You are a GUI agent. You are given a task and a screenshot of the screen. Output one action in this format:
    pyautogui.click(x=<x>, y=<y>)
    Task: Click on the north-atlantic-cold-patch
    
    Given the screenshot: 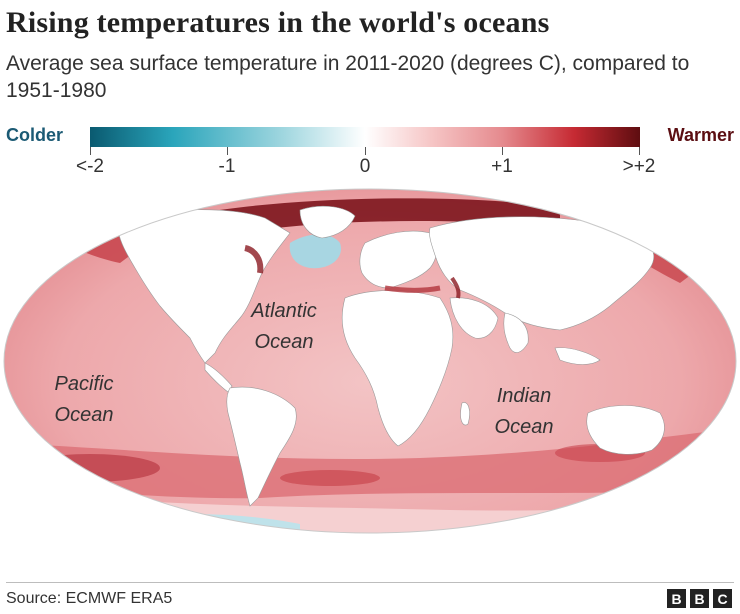 What is the action you would take?
    pyautogui.click(x=315, y=251)
    